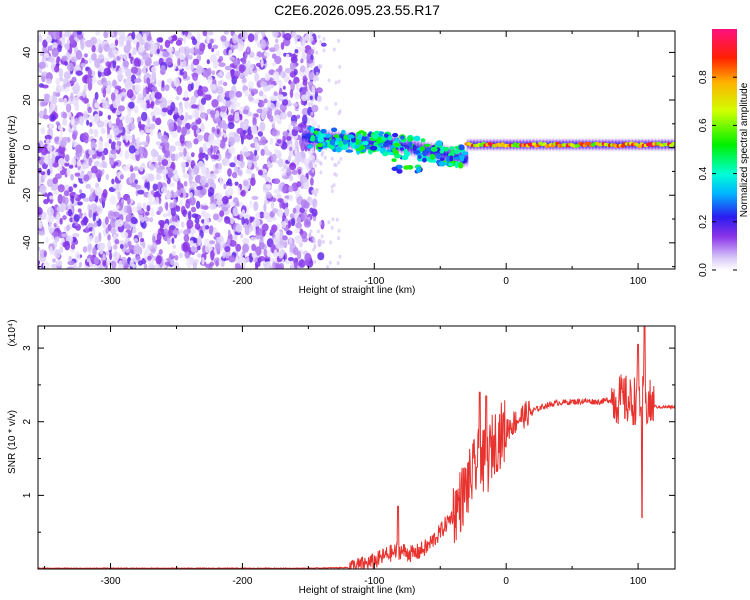 This screenshot has width=750, height=600. What do you see at coordinates (436, 152) in the screenshot?
I see `band-slice` at bounding box center [436, 152].